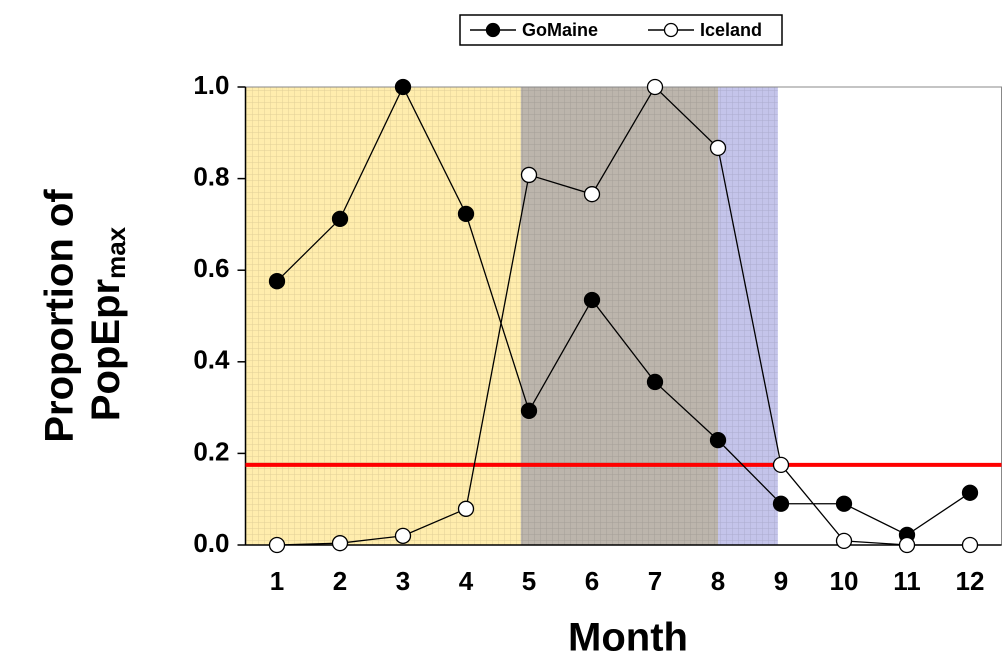 Image resolution: width=1004 pixels, height=661 pixels. I want to click on x-tick-label: 3, so click(403, 581).